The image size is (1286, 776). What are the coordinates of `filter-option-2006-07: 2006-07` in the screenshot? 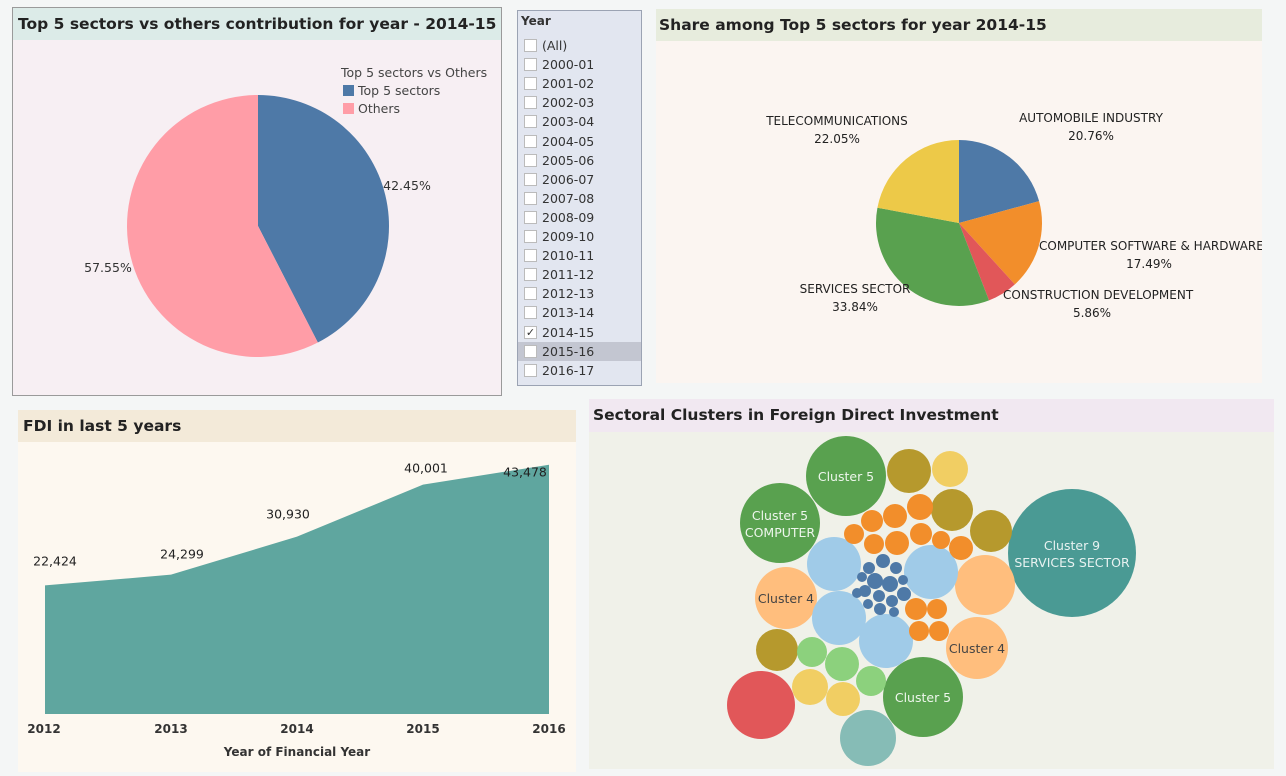 It's located at (579, 179).